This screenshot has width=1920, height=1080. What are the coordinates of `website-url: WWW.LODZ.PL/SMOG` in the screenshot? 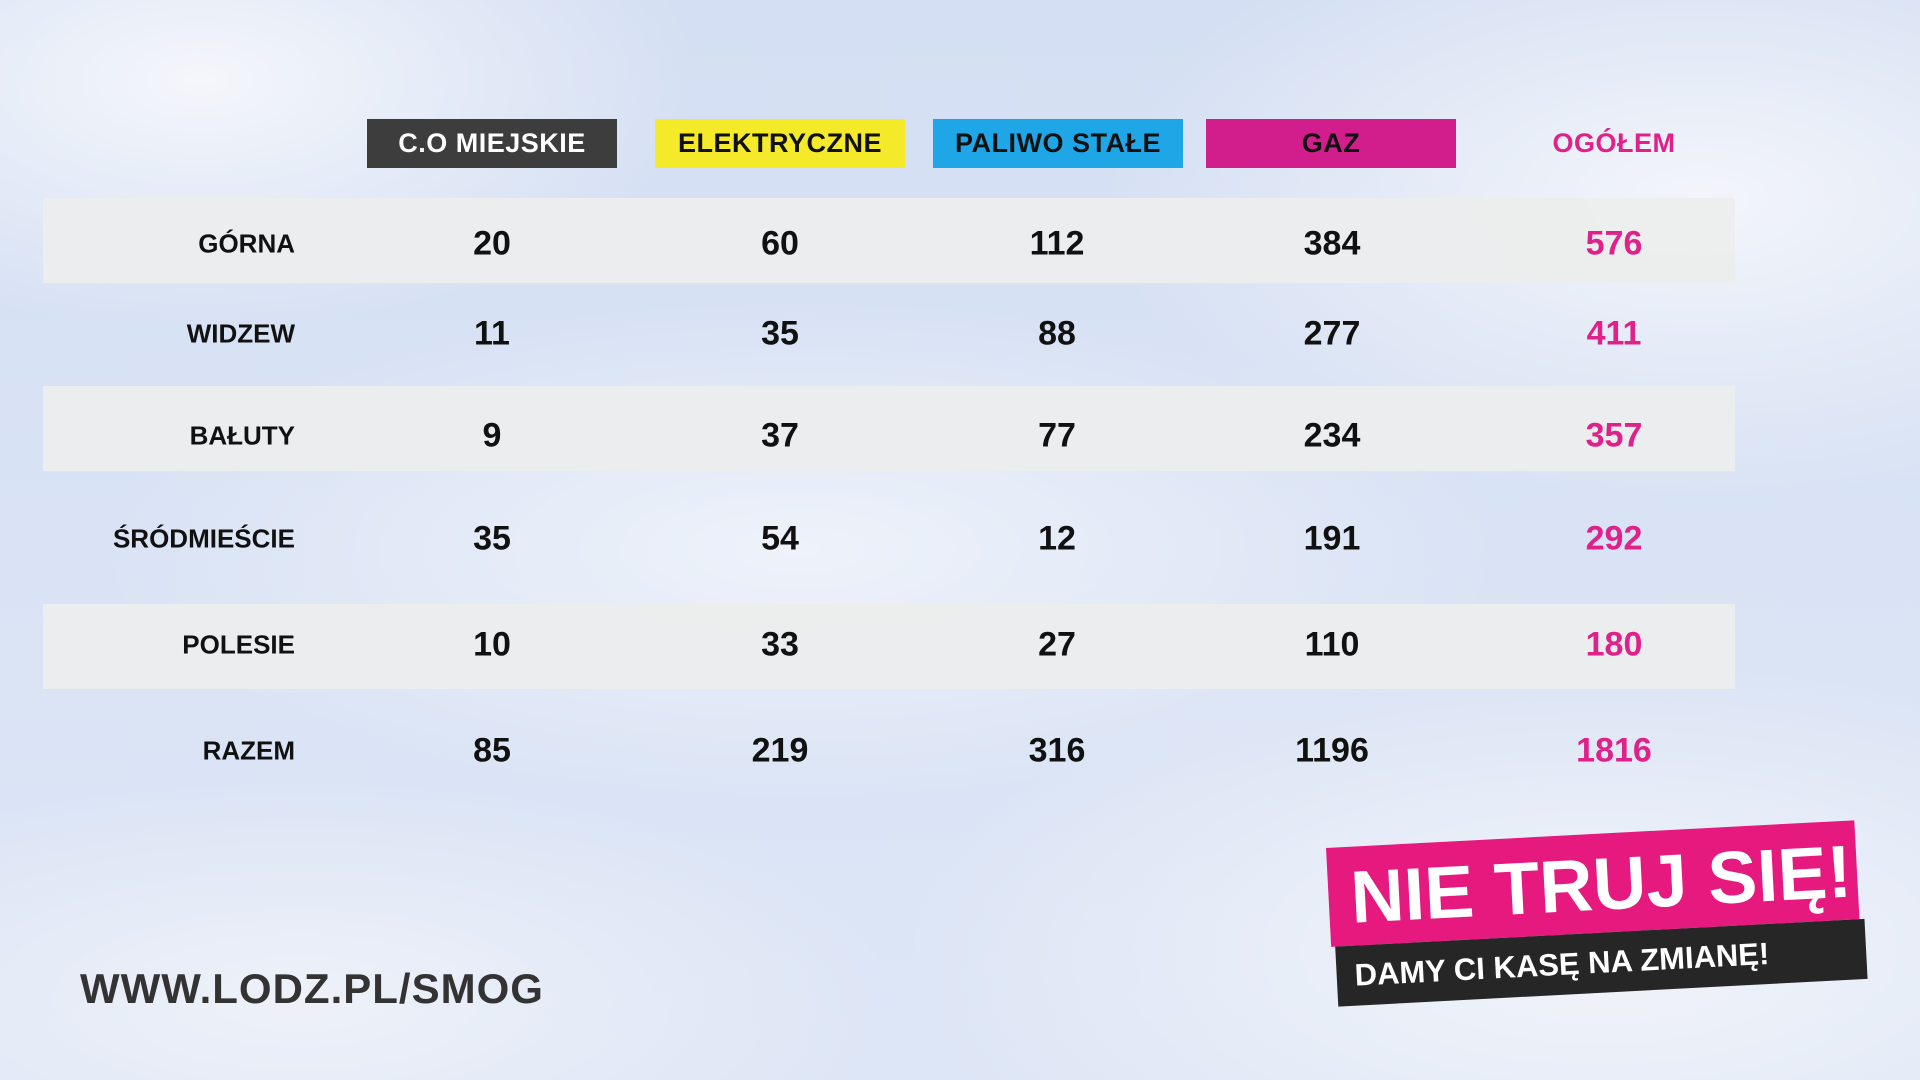 It's located at (312, 988).